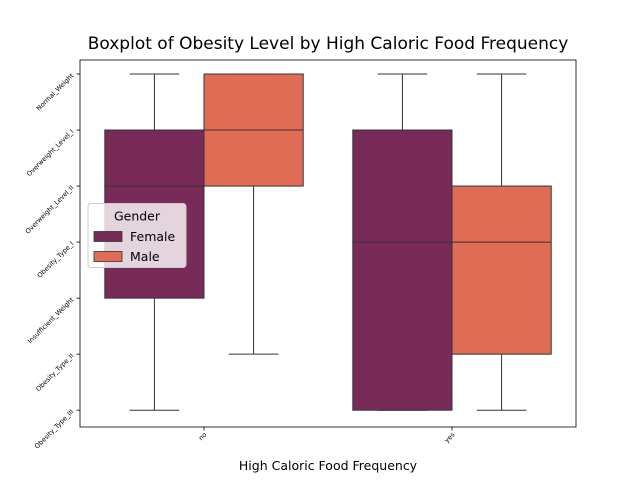 This screenshot has height=480, width=640. Describe the element at coordinates (50, 153) in the screenshot. I see `y-tick-label: Overweight_Level_I` at that location.